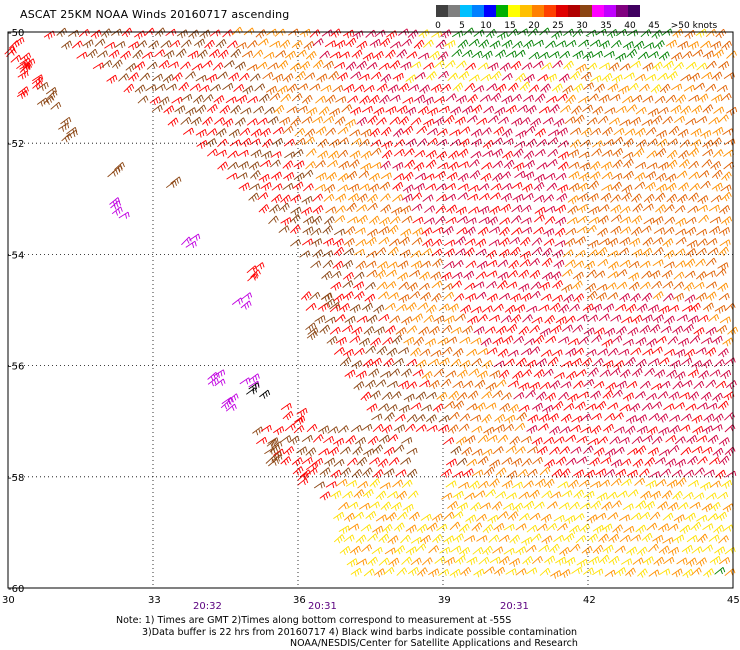  Describe the element at coordinates (558, 26) in the screenshot. I see `colorbar-label: 25` at that location.